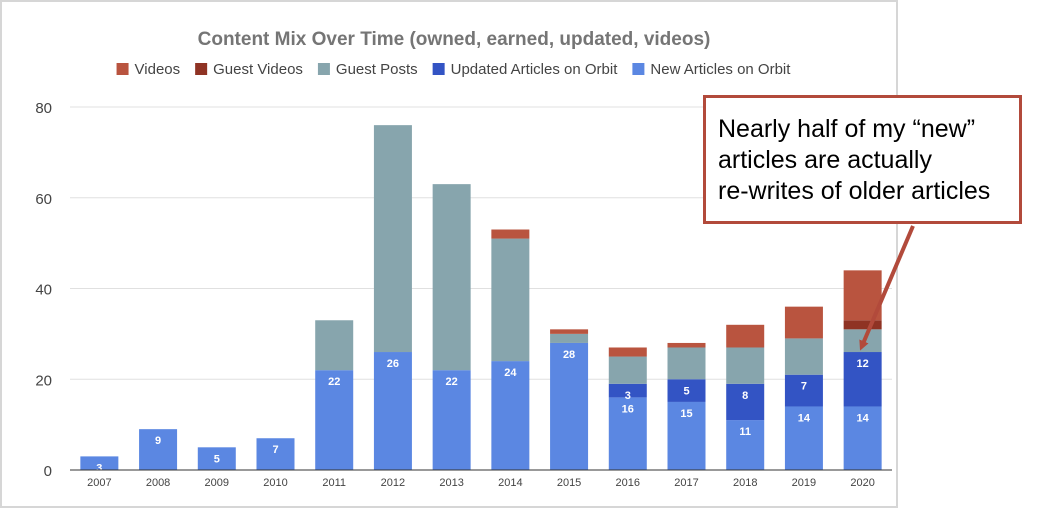 Image resolution: width=1039 pixels, height=513 pixels. Describe the element at coordinates (569, 355) in the screenshot. I see `bar-data-label: 28` at that location.